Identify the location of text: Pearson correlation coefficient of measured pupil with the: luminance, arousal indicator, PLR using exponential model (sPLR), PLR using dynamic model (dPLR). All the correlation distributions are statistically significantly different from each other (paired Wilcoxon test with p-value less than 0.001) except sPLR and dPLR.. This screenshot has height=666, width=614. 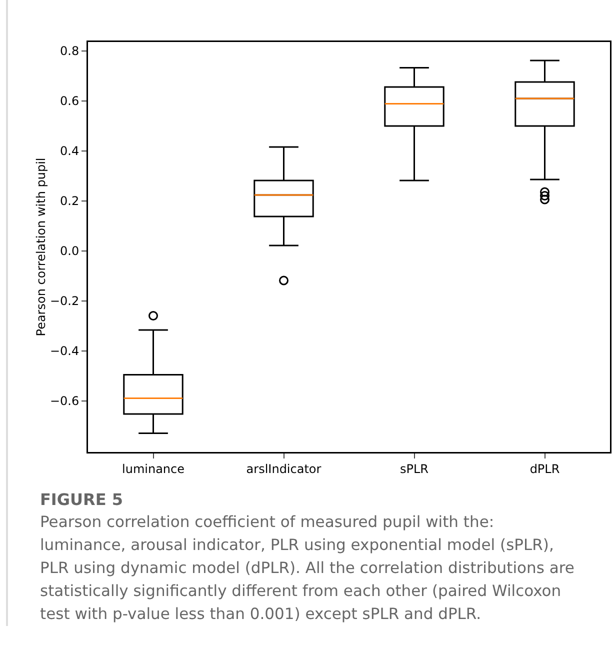
(308, 568).